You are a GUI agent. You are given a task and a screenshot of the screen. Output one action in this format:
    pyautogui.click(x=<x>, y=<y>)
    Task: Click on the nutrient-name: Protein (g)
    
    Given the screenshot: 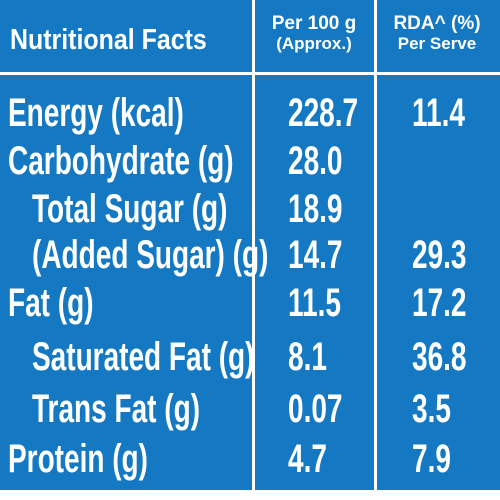 What is the action you would take?
    pyautogui.click(x=78, y=459)
    